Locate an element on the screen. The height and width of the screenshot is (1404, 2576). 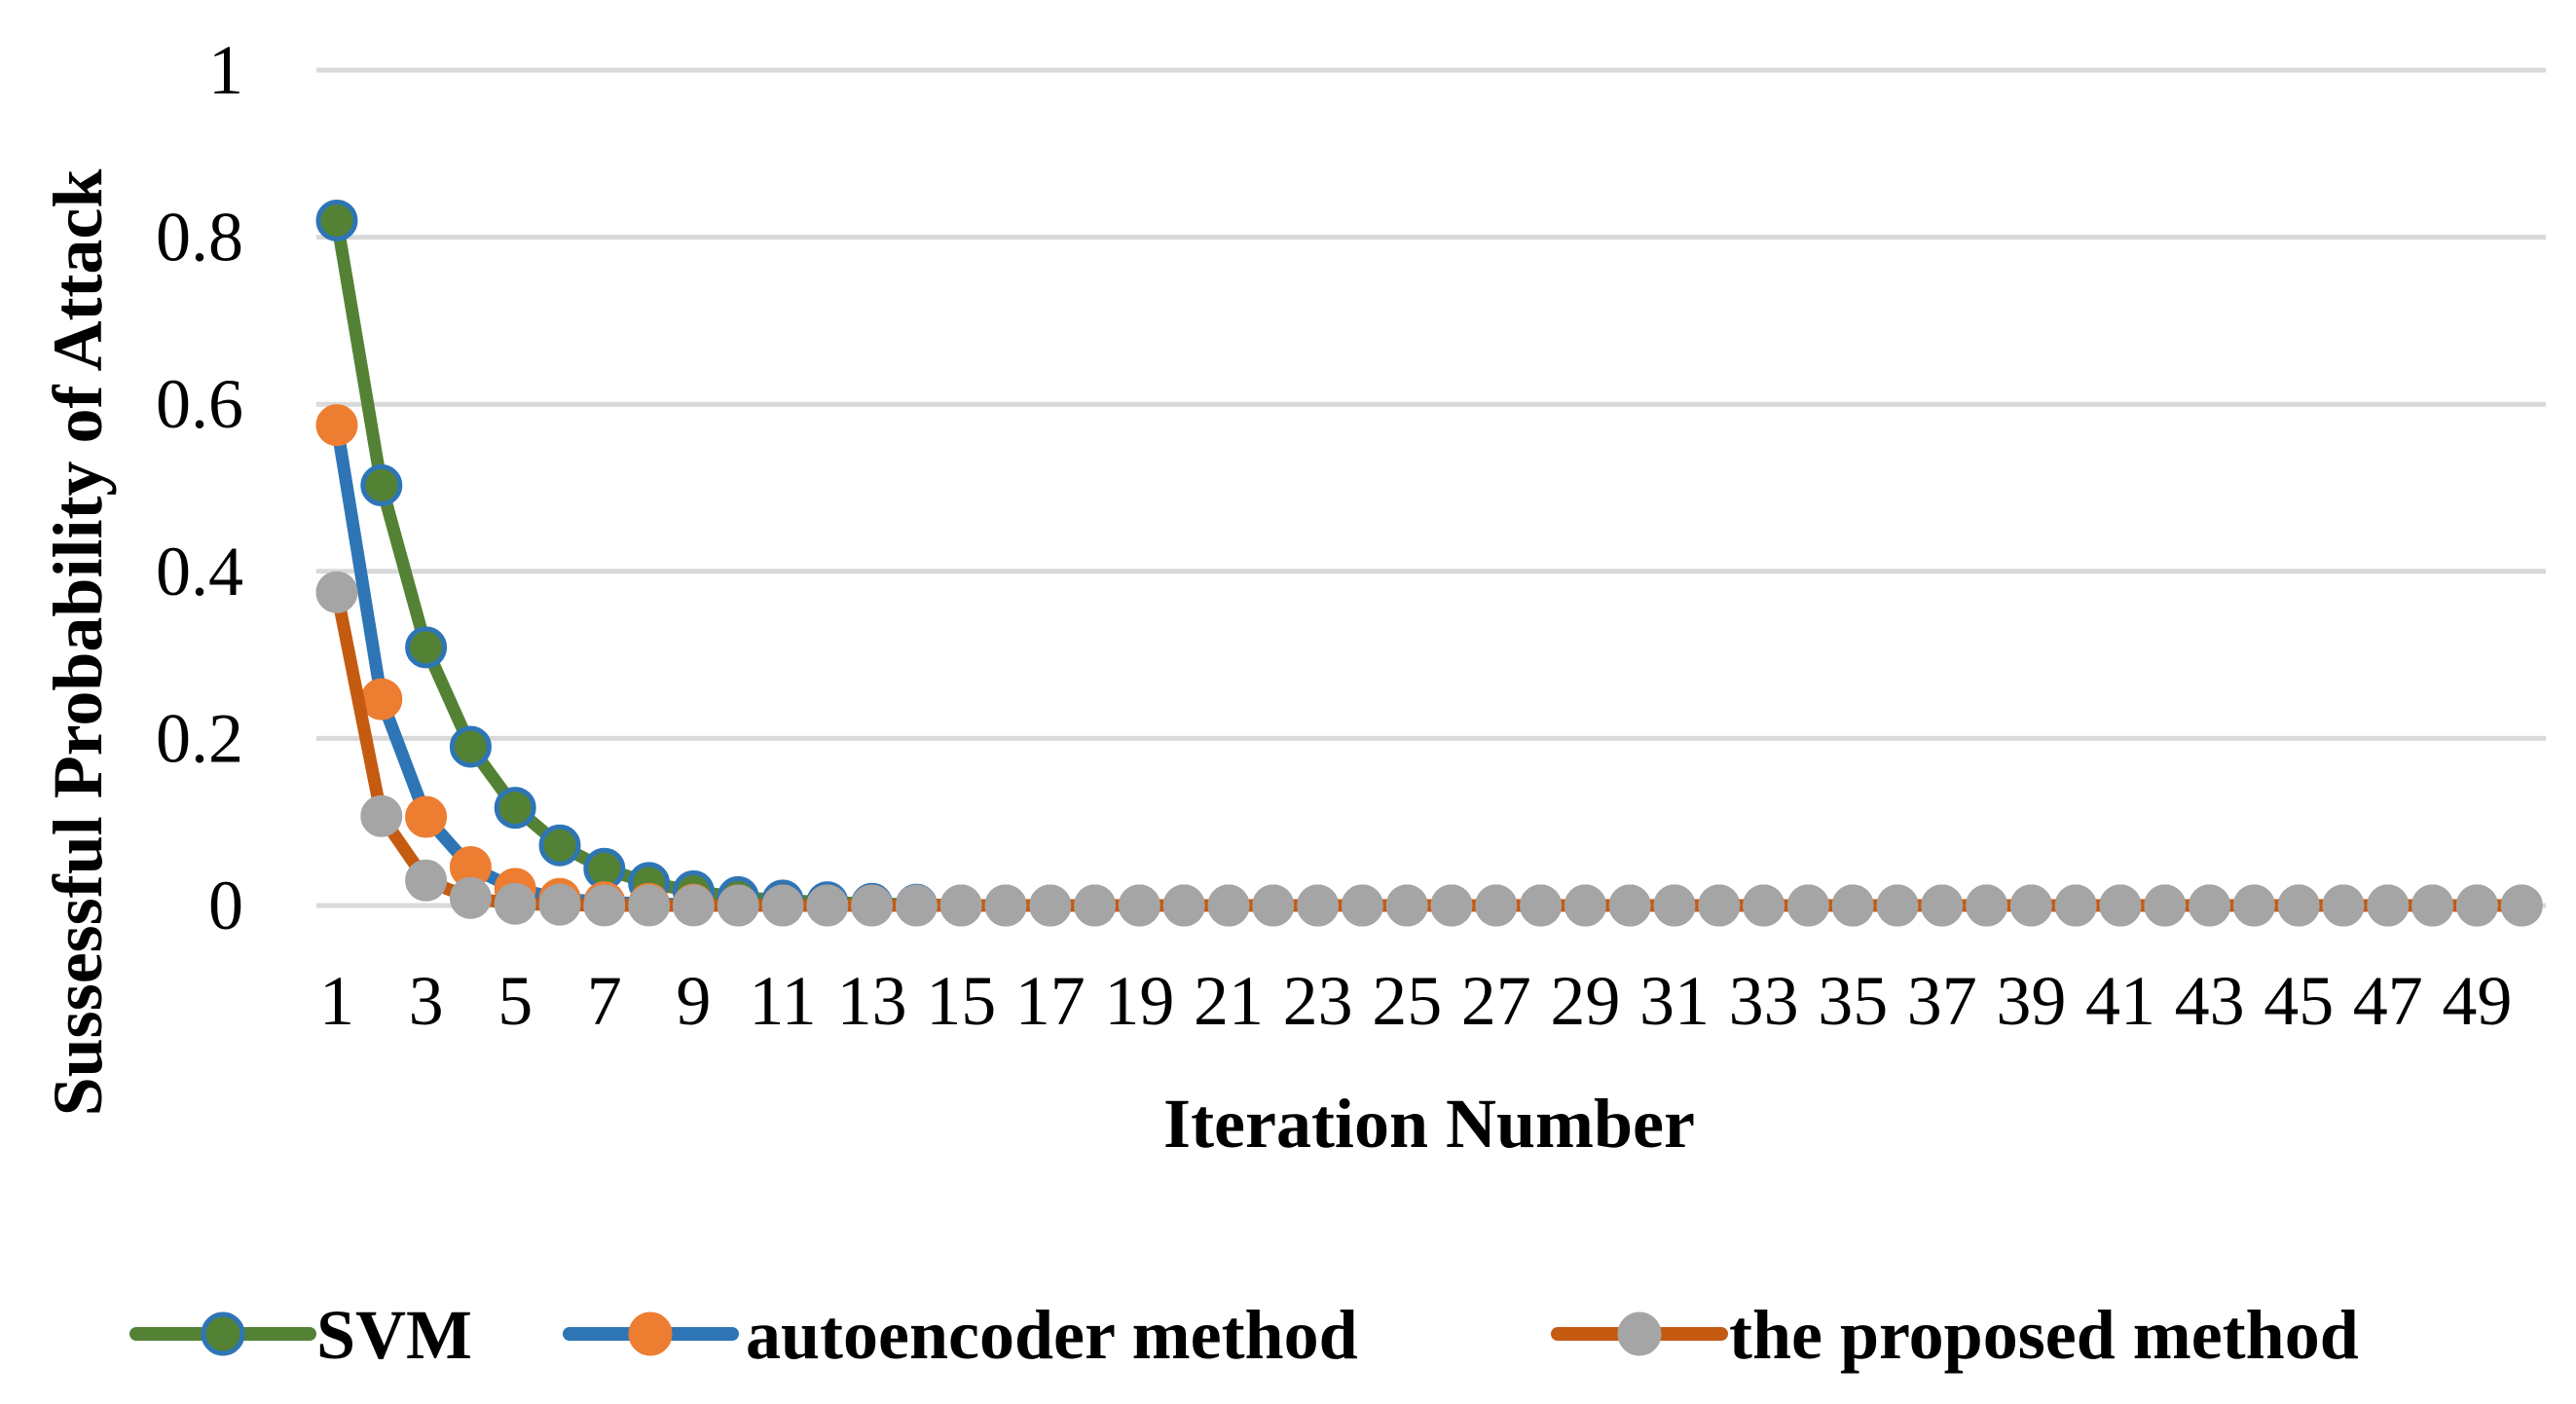
x-tick-label: 31 is located at coordinates (1674, 1001).